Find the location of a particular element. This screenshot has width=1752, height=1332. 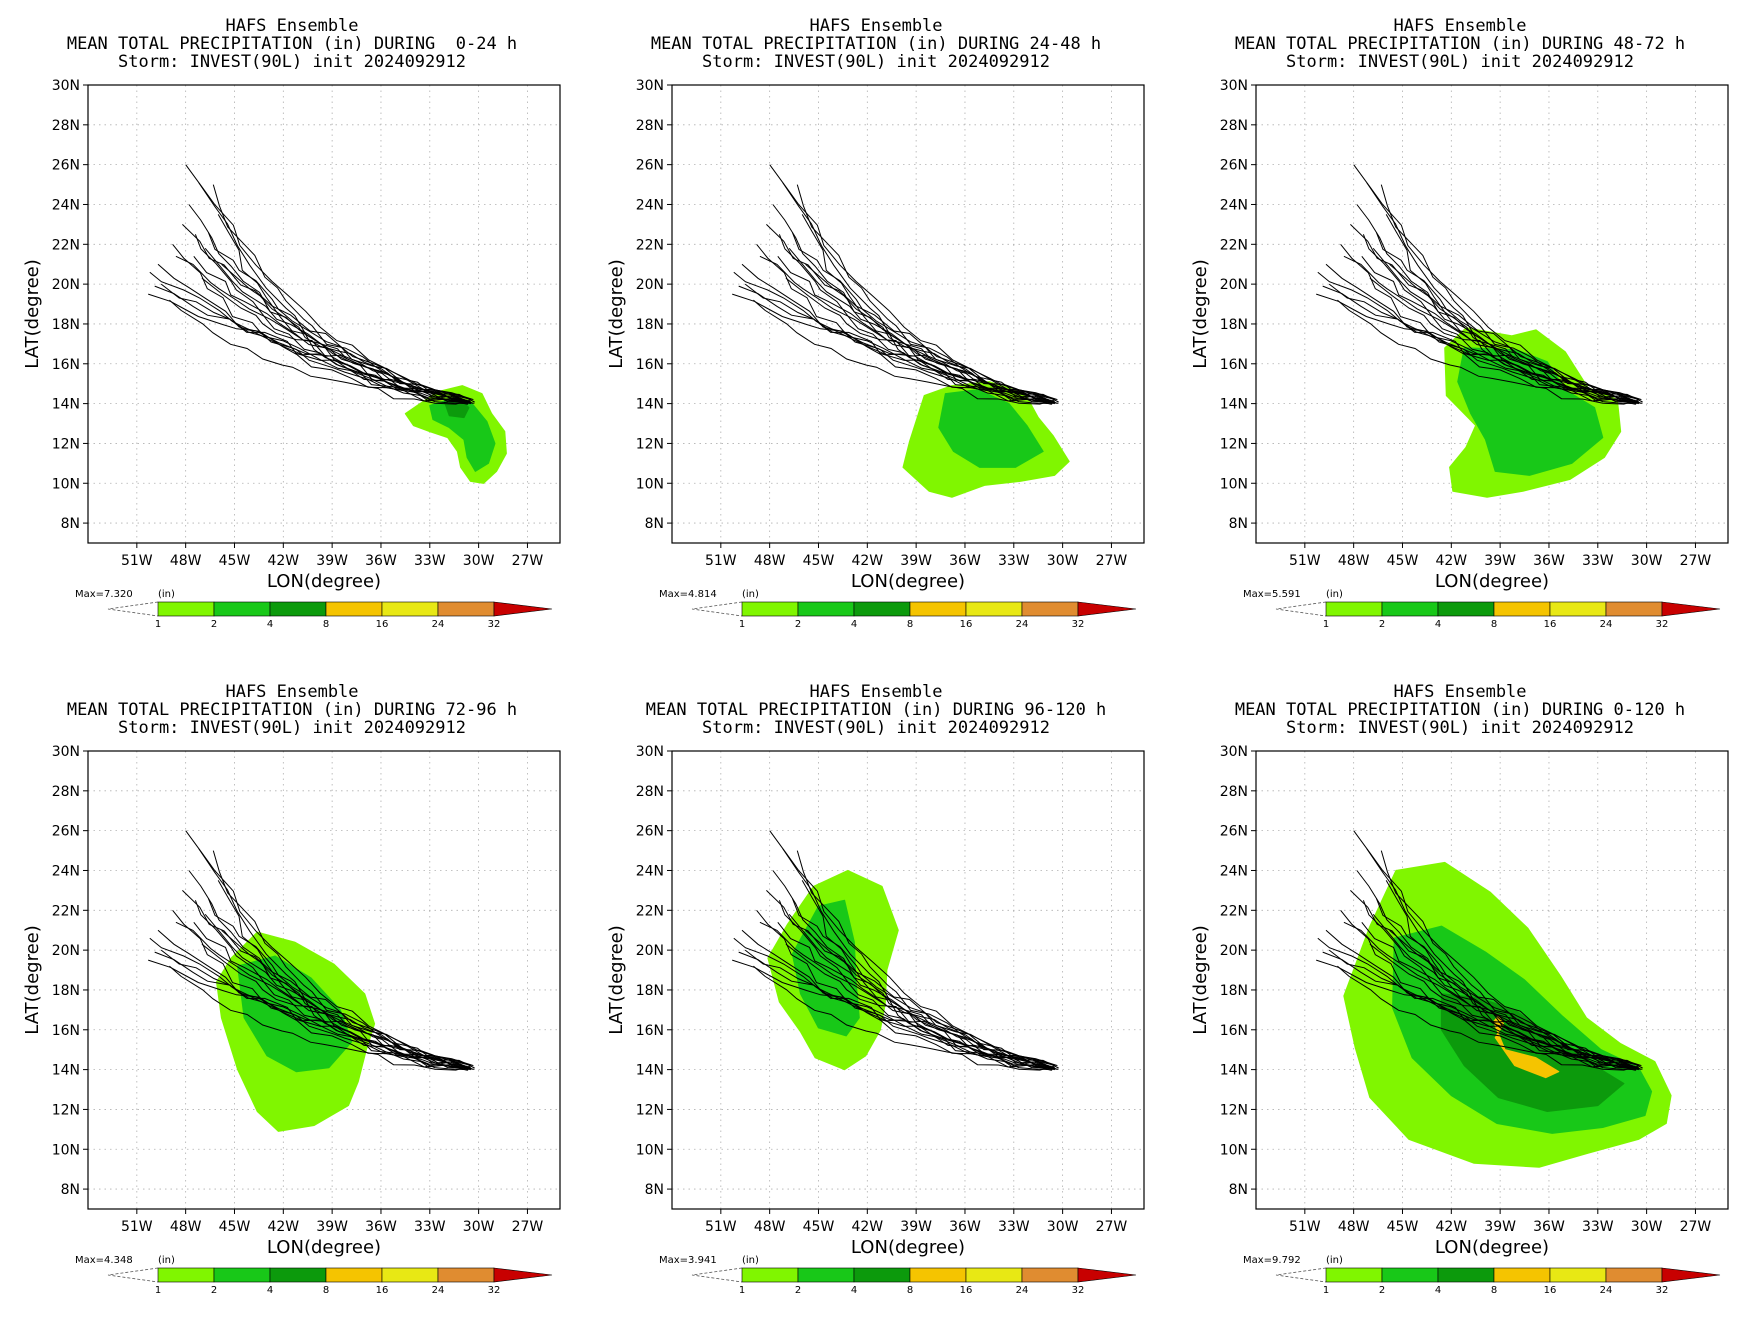

x-tick-label: 51W is located at coordinates (721, 561).